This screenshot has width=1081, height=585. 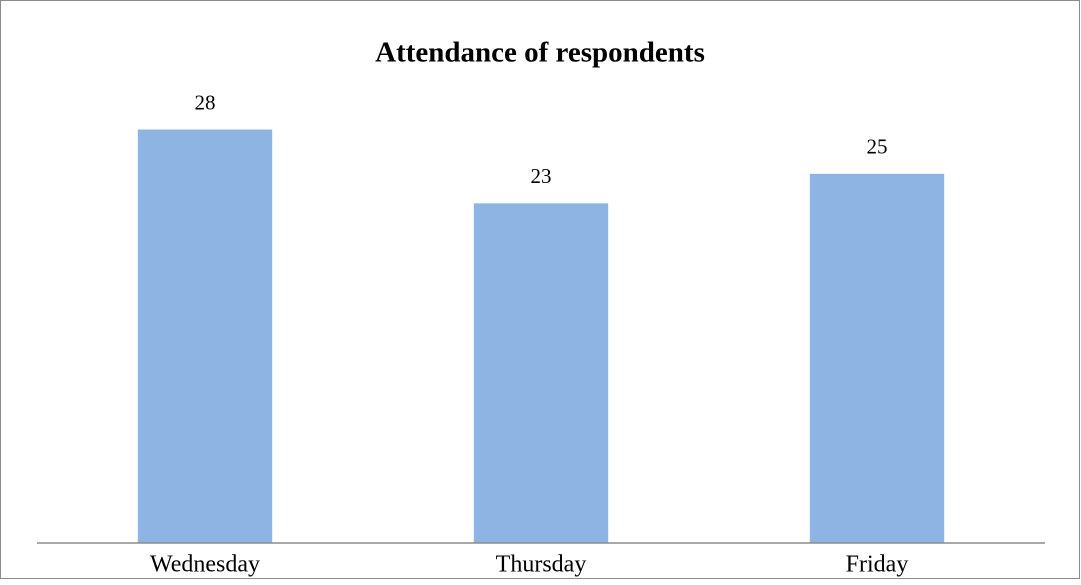 What do you see at coordinates (877, 147) in the screenshot?
I see `data-label: 25` at bounding box center [877, 147].